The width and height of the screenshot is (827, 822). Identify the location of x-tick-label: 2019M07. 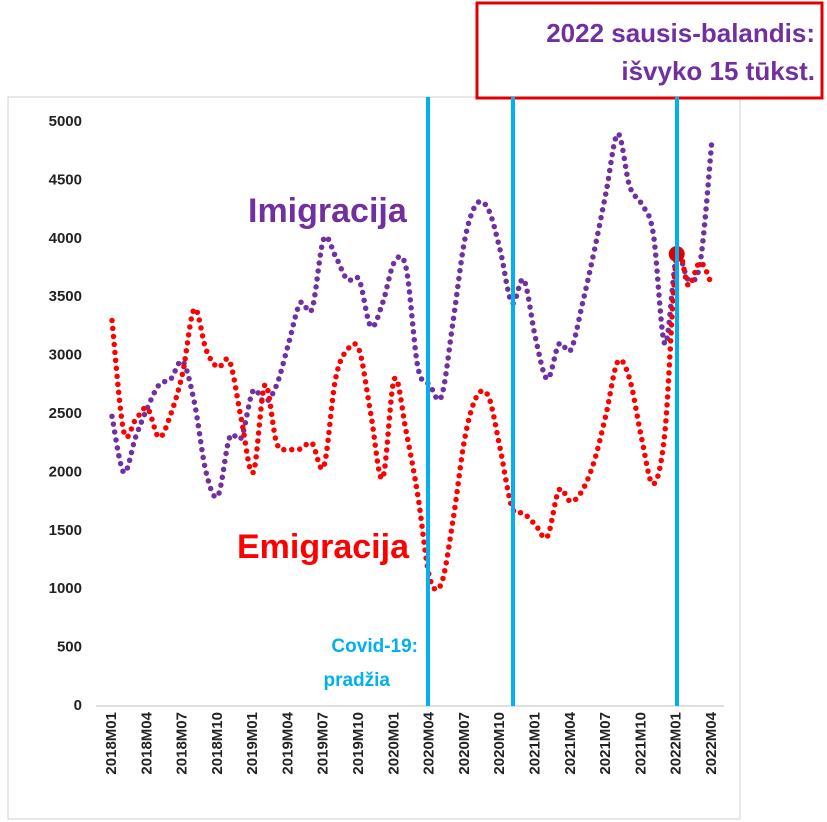
(323, 743).